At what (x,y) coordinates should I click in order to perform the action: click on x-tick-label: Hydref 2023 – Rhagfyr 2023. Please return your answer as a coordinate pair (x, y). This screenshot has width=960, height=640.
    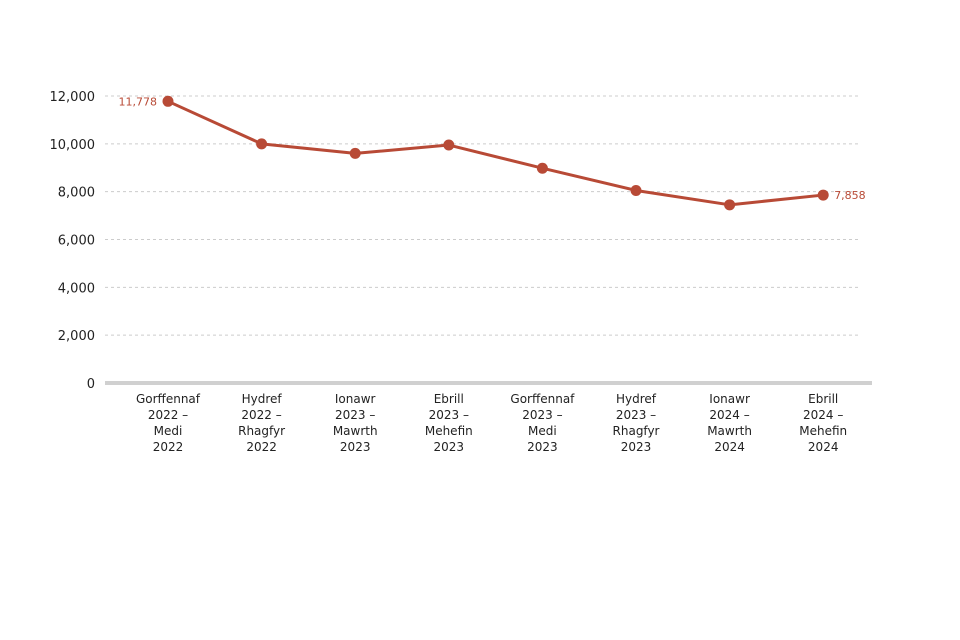
    Looking at the image, I should click on (636, 423).